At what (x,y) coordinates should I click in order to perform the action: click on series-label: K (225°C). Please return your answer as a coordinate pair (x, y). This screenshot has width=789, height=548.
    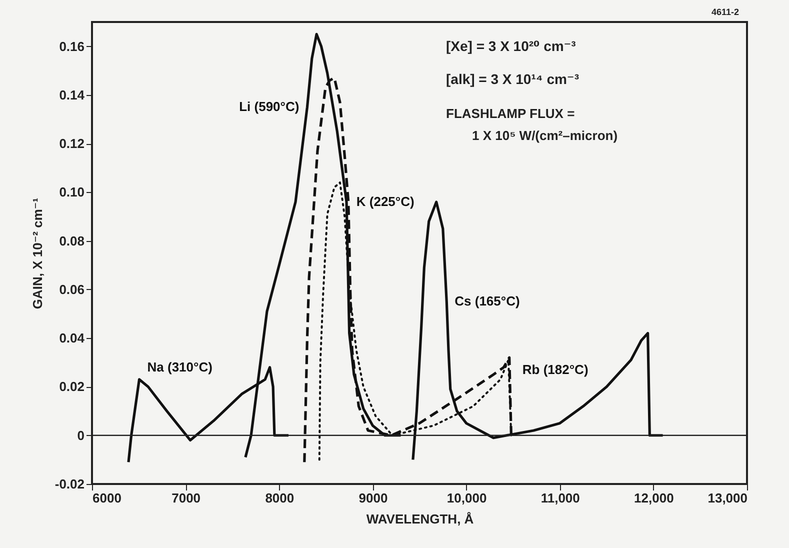
    Looking at the image, I should click on (385, 201).